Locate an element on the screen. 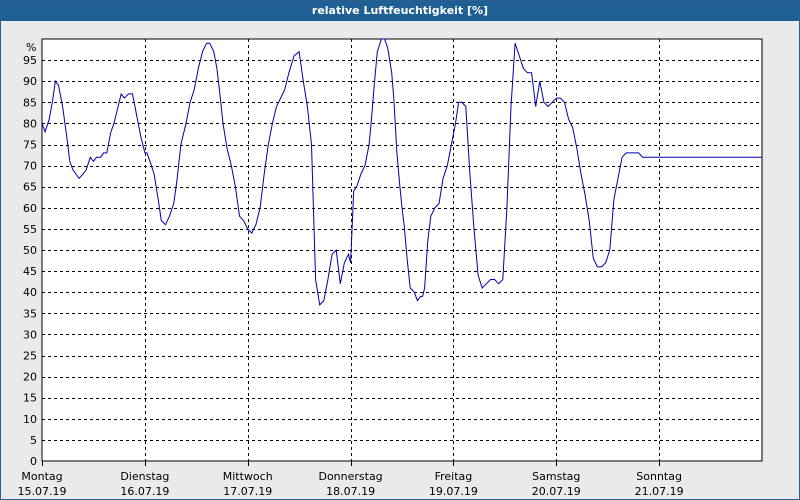 The image size is (800, 500). y-tick-label: 95 is located at coordinates (30, 60).